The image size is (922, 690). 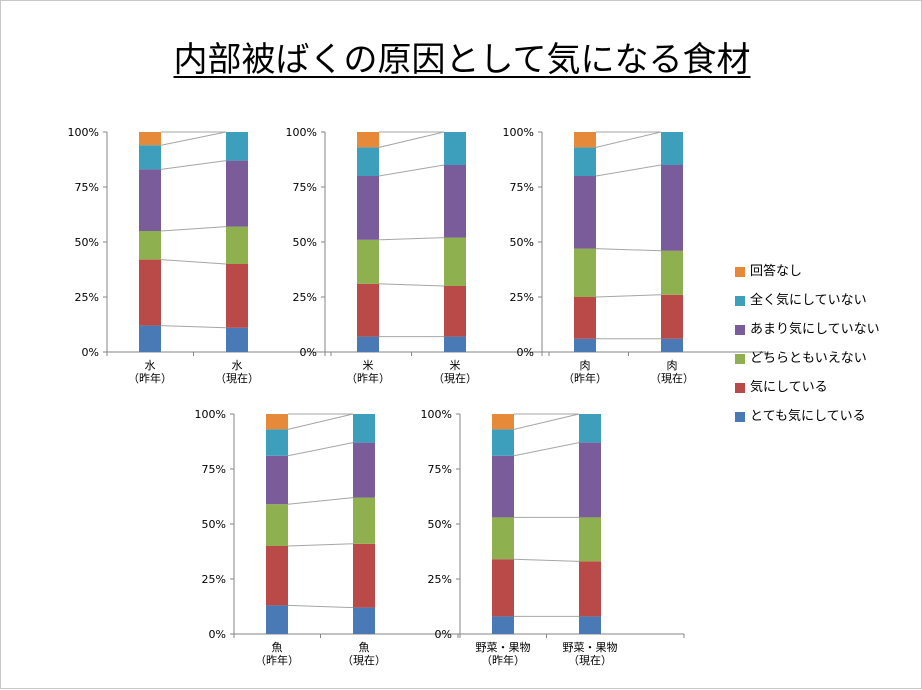 I want to click on x-category-label: 肉, so click(x=672, y=365).